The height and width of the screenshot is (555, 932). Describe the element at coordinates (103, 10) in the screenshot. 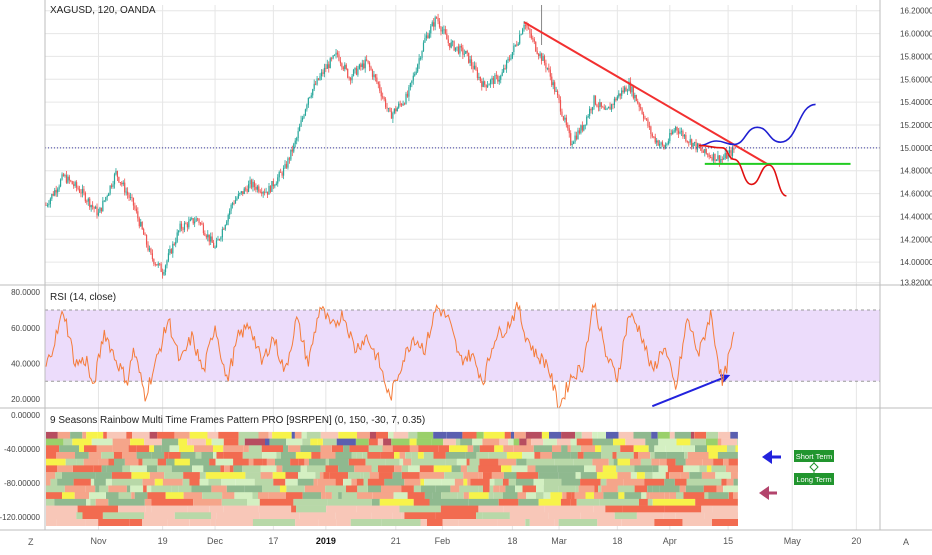

I see `symbol-title: XAGUSD, 120, OANDA` at that location.